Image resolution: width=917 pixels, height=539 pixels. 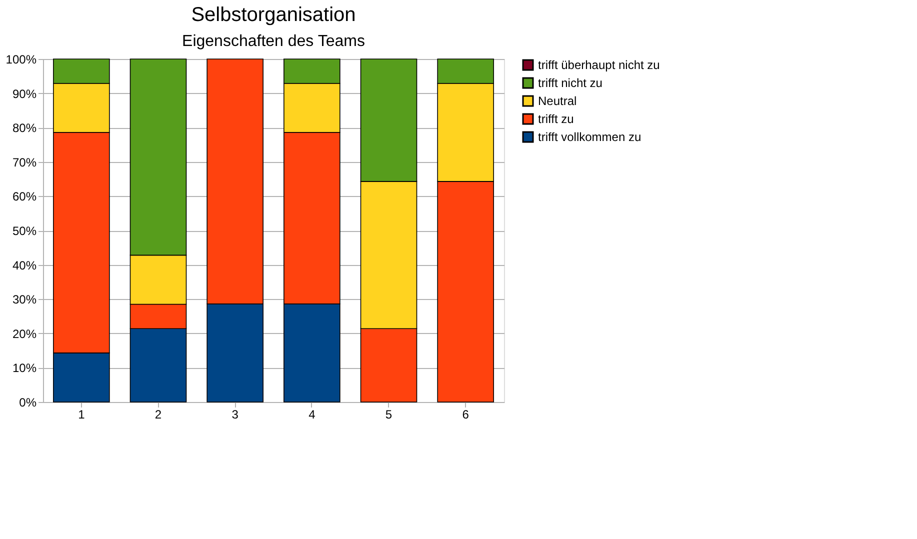 I want to click on y-tick-label: 20%, so click(x=24, y=333).